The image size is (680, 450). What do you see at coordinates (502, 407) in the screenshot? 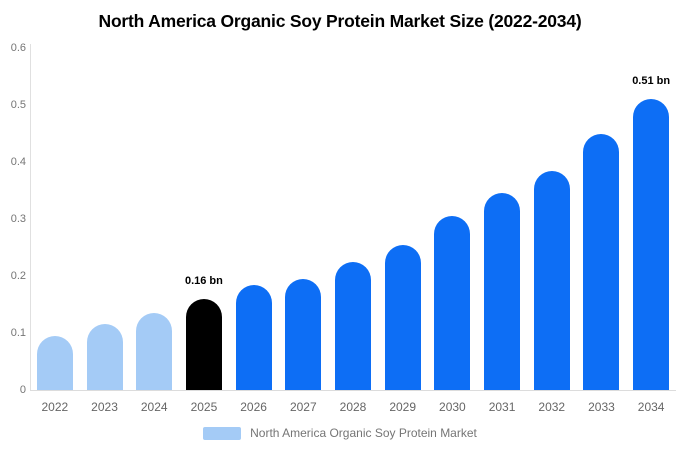
I see `x-tick-label-2031: 2031` at bounding box center [502, 407].